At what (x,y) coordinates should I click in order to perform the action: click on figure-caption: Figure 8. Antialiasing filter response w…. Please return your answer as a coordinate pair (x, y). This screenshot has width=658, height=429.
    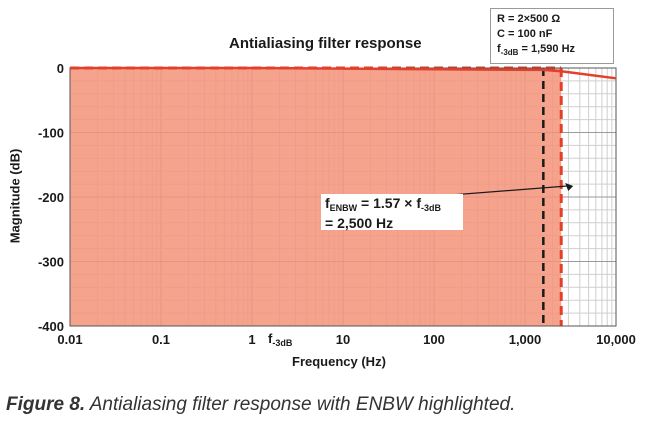
    Looking at the image, I should click on (261, 404).